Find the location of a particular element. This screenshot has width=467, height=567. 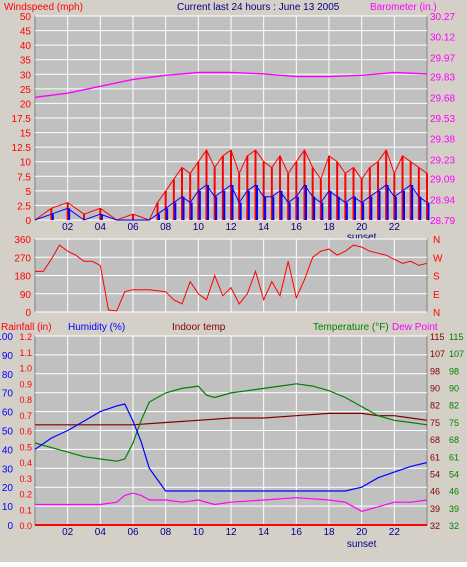

wind-direction-line is located at coordinates (231, 278).